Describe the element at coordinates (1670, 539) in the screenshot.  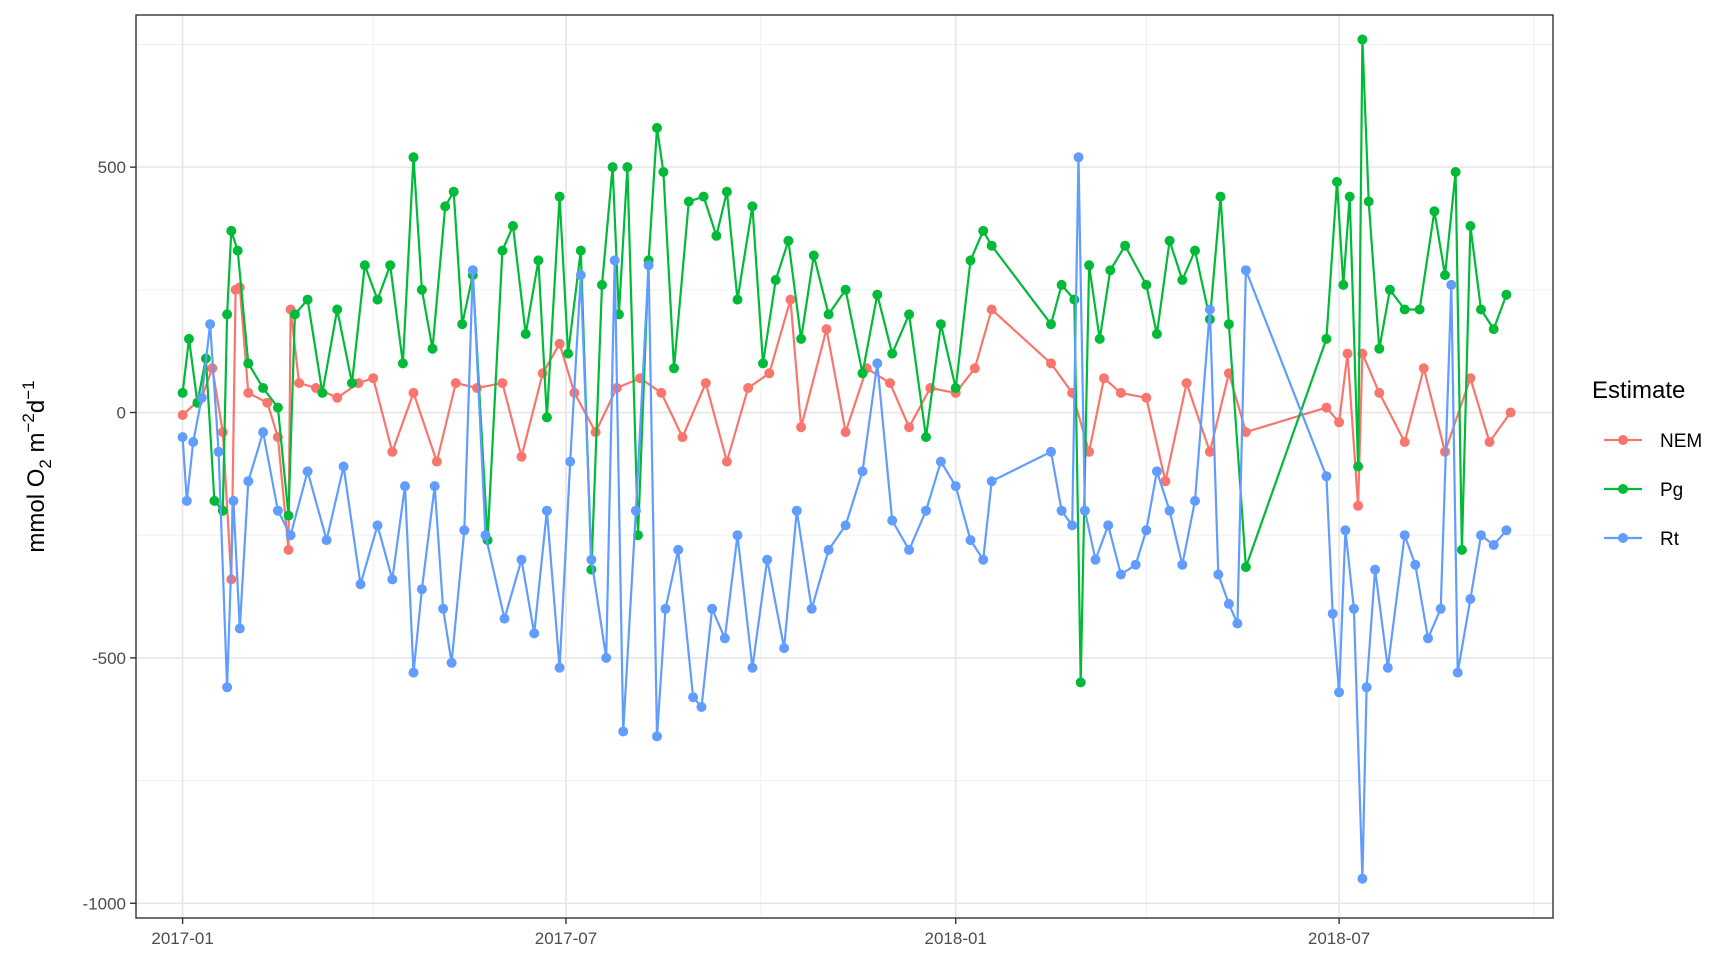
I see `legend-label: Rt` at that location.